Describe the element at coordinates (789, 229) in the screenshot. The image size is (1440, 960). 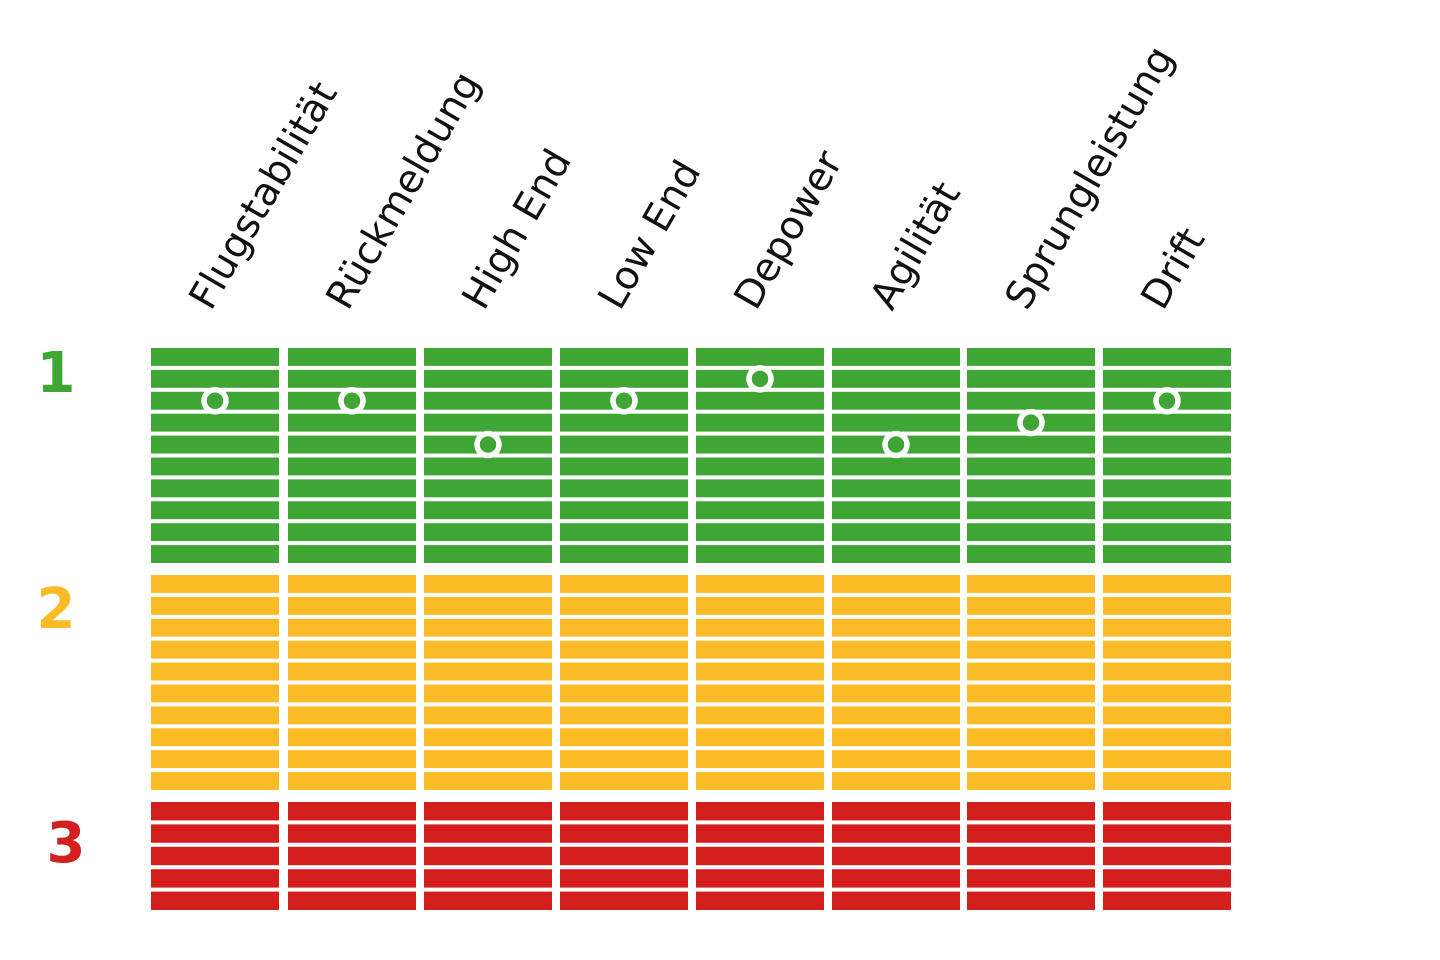
I see `column-label: Depower` at that location.